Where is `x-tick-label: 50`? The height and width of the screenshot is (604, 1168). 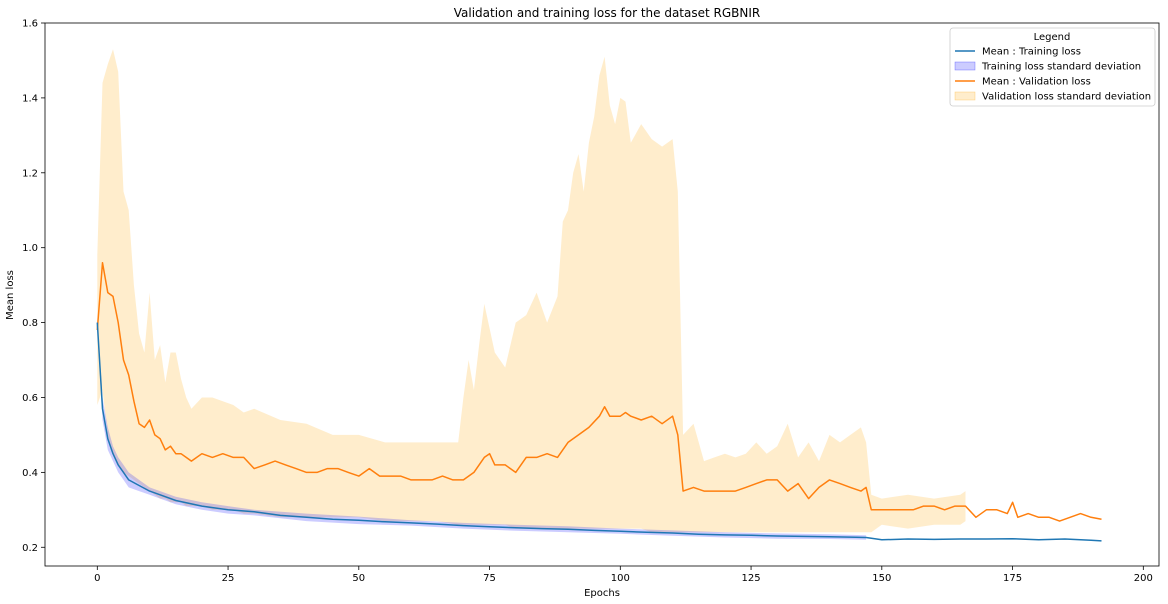 x-tick-label: 50 is located at coordinates (358, 578).